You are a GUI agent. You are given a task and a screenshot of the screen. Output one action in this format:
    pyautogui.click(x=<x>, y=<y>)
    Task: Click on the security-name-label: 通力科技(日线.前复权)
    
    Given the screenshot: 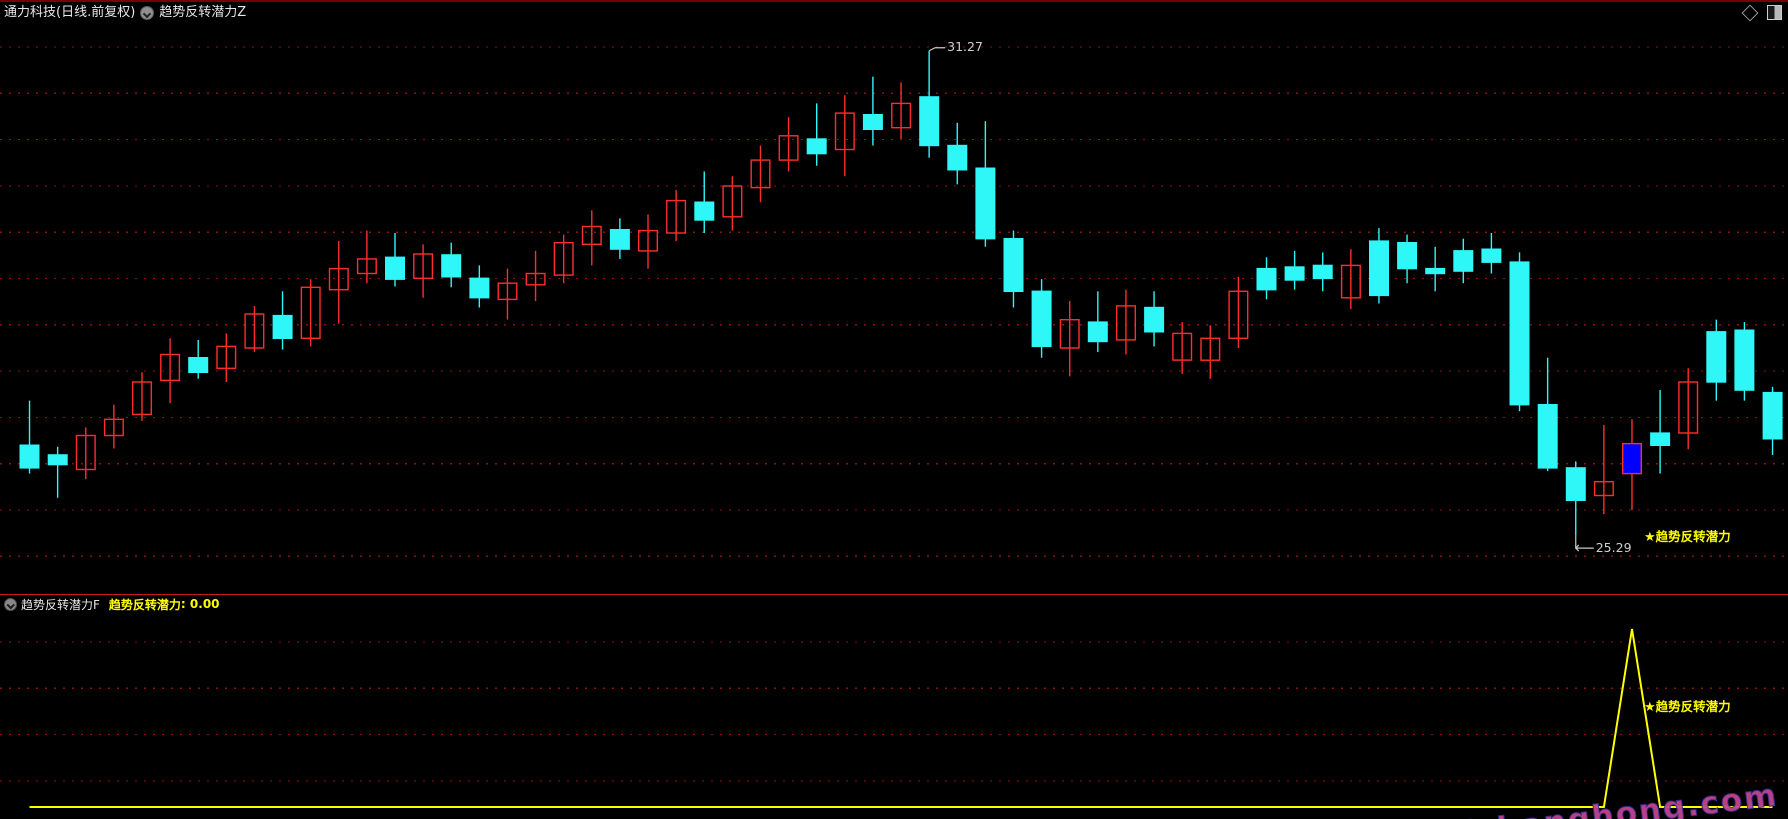 What is the action you would take?
    pyautogui.click(x=70, y=12)
    